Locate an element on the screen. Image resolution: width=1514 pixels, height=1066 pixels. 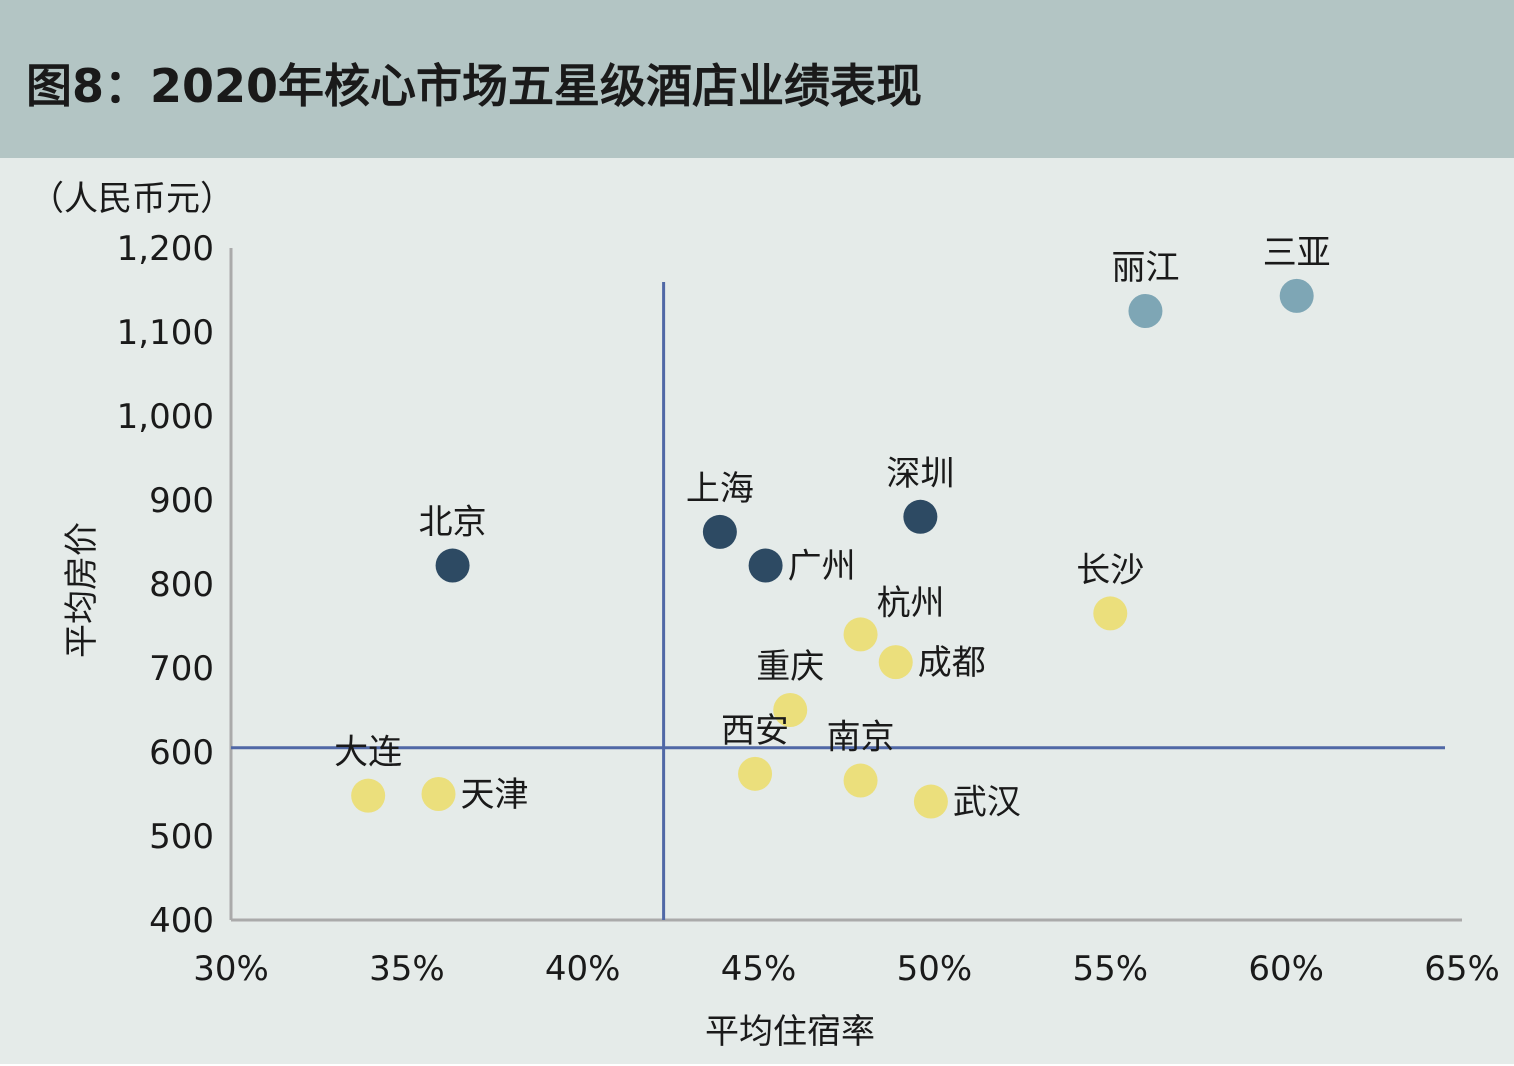
point-南京 is located at coordinates (860, 780).